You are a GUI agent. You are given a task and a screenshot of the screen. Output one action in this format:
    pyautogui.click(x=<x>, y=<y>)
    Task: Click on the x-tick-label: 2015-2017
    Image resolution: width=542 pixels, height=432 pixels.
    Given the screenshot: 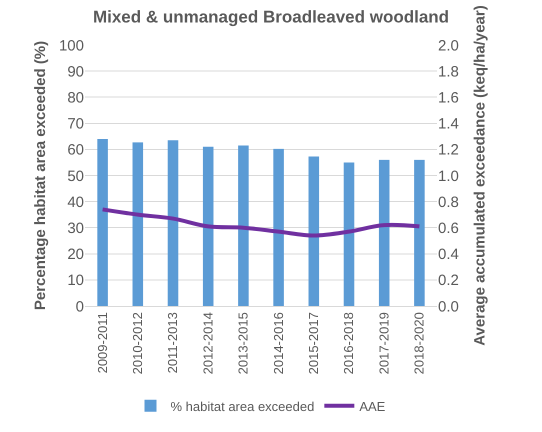 What is the action you would take?
    pyautogui.click(x=314, y=343)
    